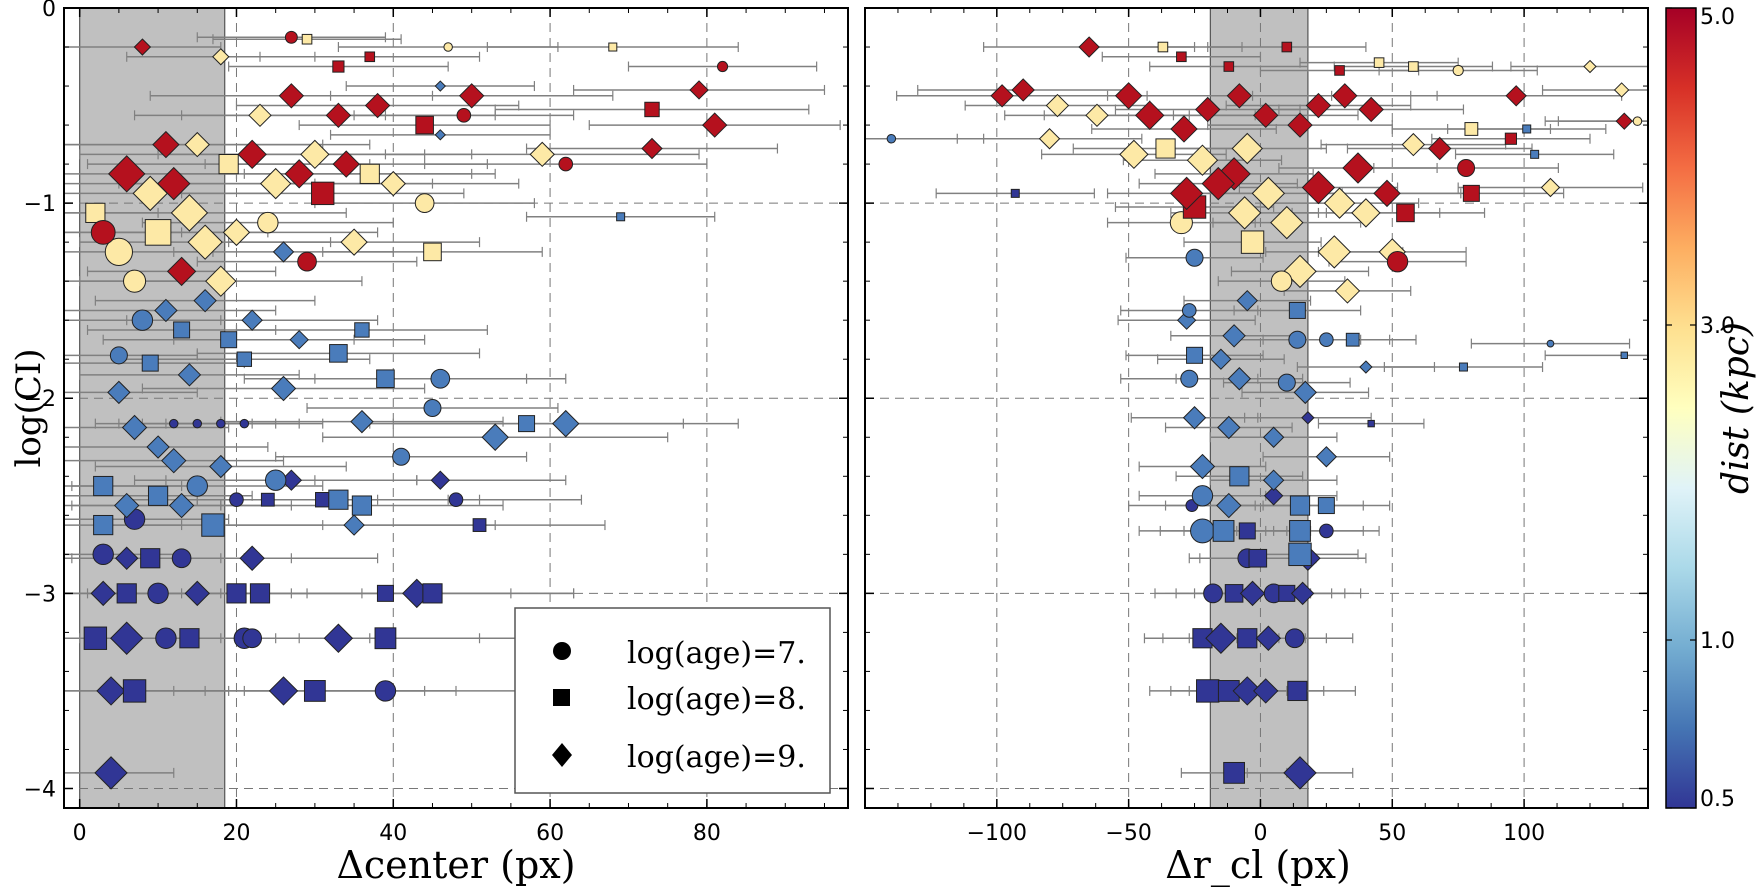 This screenshot has height=894, width=1763. Describe the element at coordinates (49, 11) in the screenshot. I see `left-ytick-label: 0` at that location.